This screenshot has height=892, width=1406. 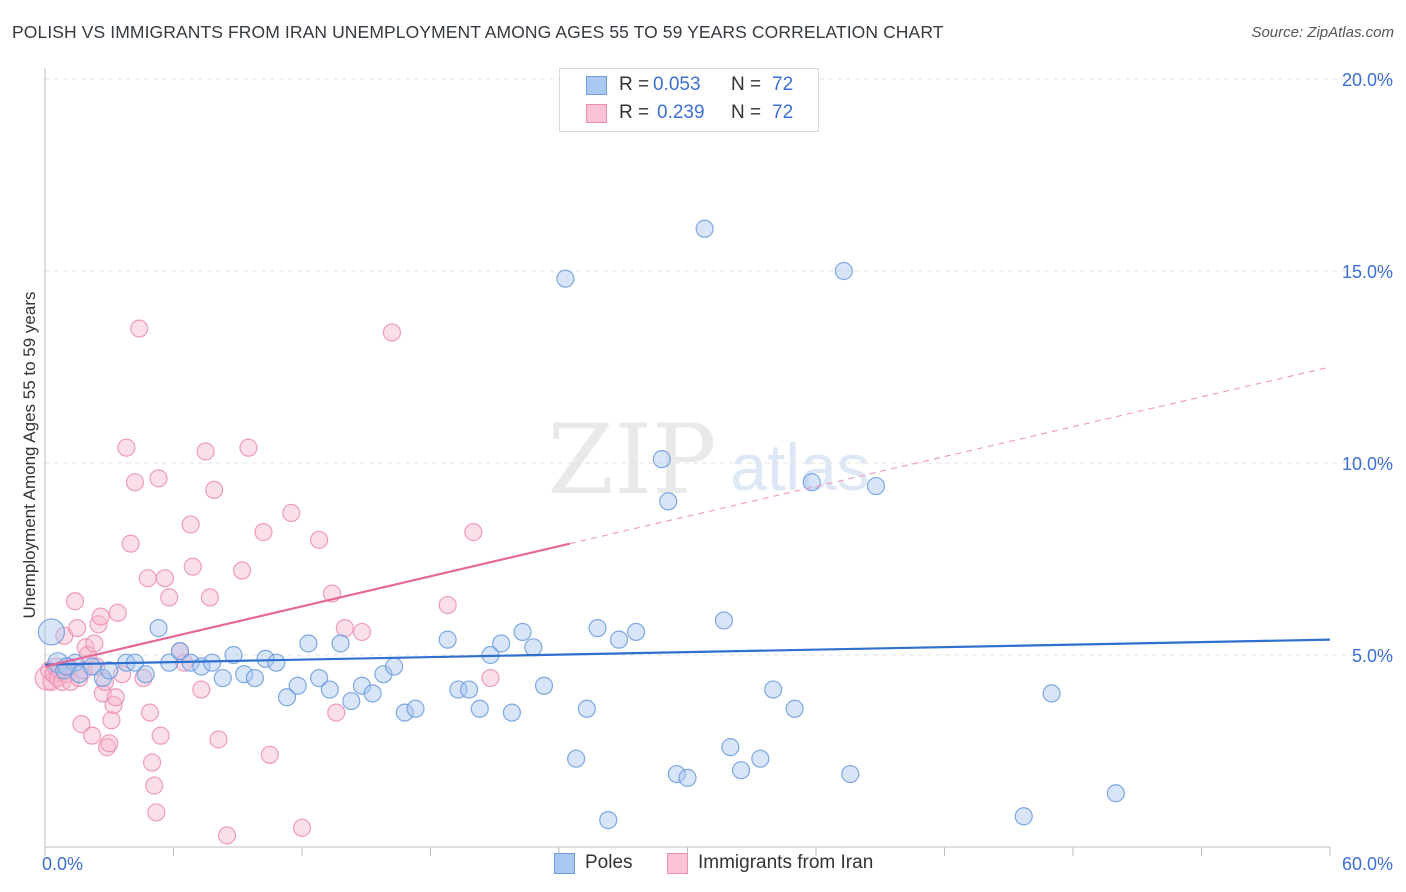 What do you see at coordinates (609, 862) in the screenshot?
I see `legend-label-poles: Poles` at bounding box center [609, 862].